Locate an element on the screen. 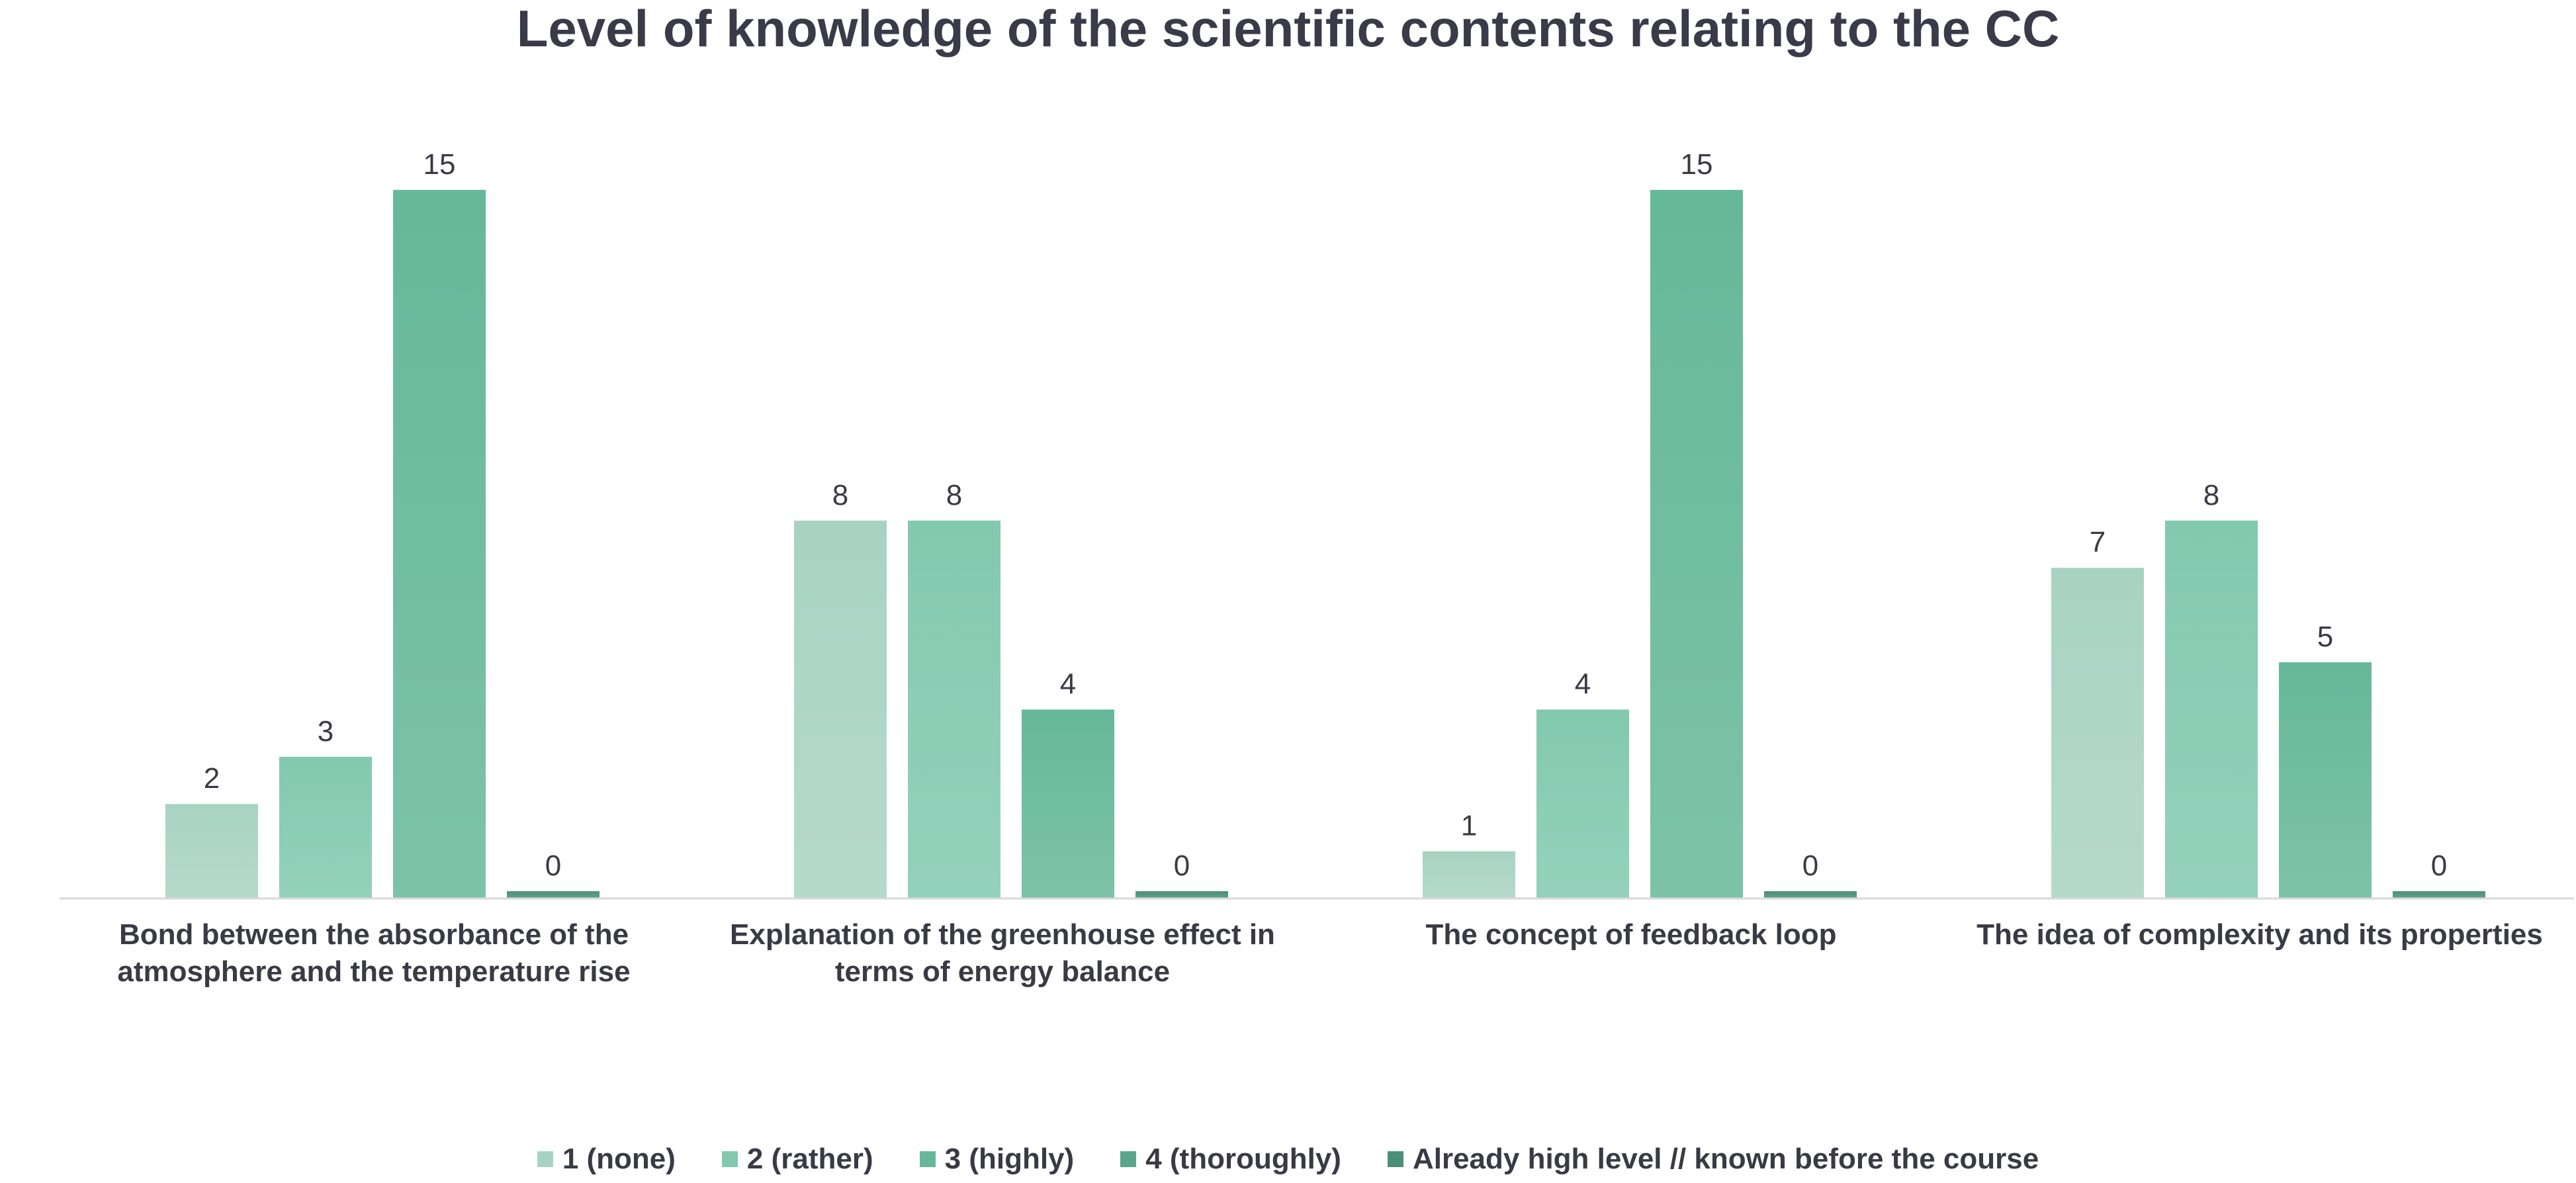 Image resolution: width=2576 pixels, height=1183 pixels. data-label-3-5: 0 is located at coordinates (1810, 866).